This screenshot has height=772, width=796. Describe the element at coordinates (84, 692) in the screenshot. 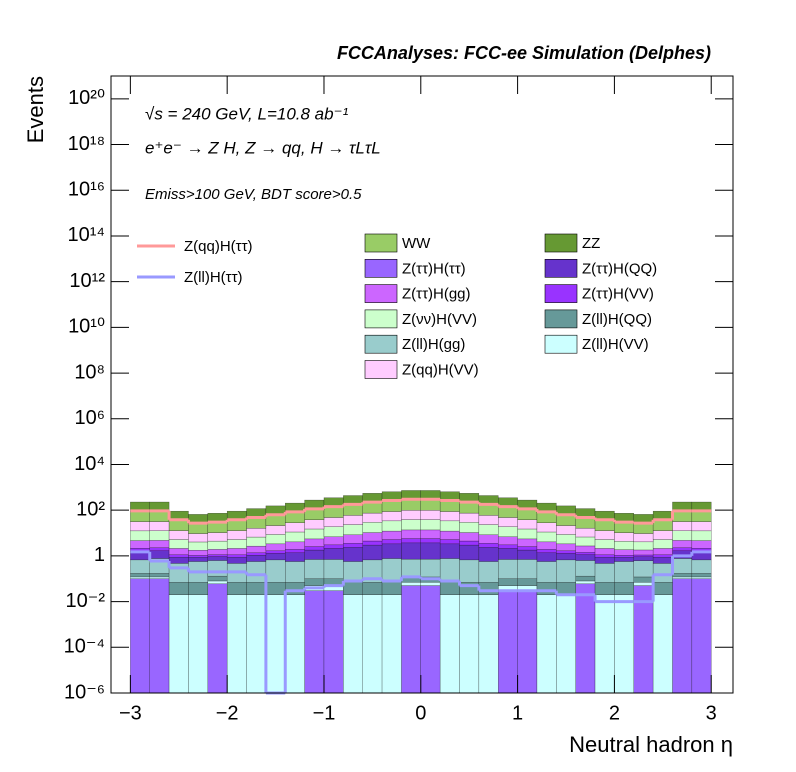

I see `y-tick-label: 10⁻⁶` at that location.